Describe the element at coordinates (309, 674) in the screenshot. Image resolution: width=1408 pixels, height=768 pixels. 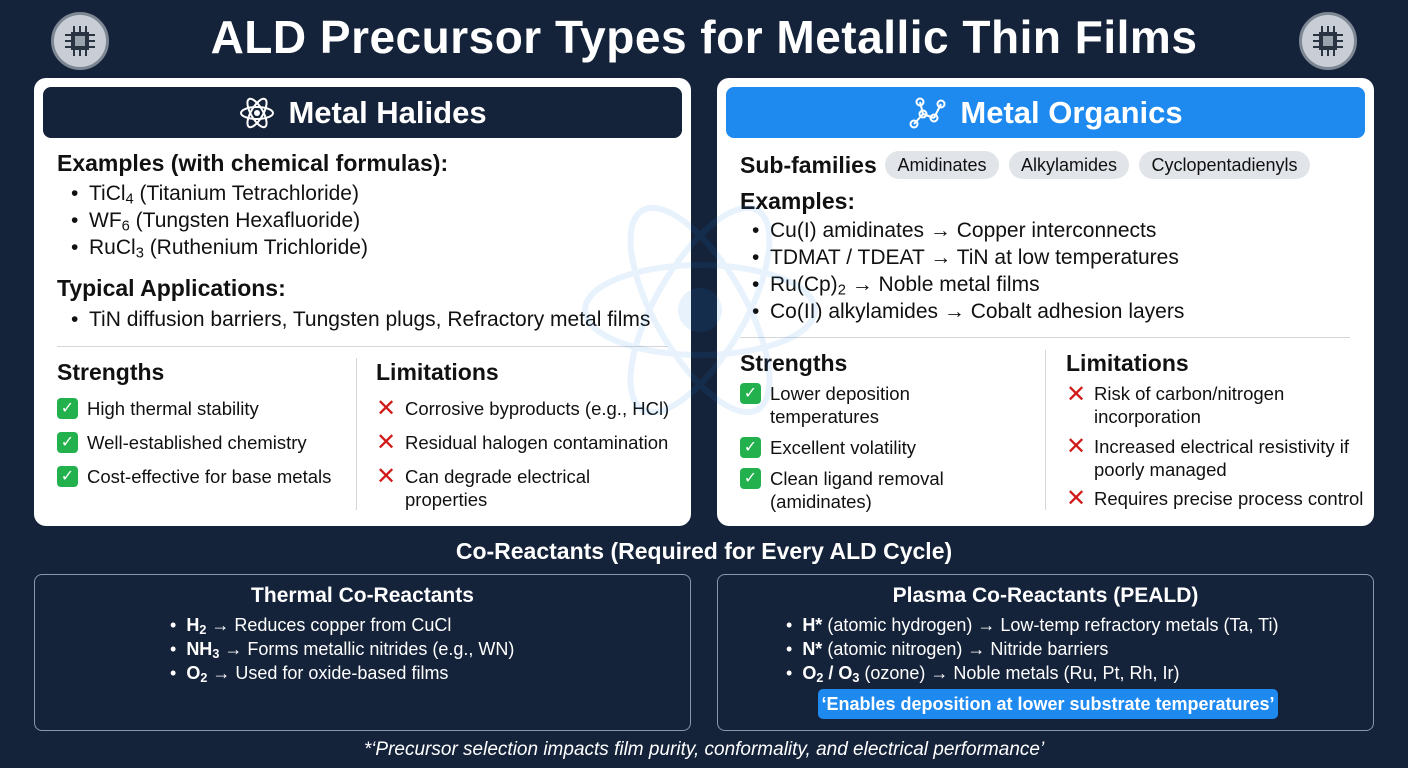
I see `thermal-coreactant-item: • O2 → Used for oxide-based films` at that location.